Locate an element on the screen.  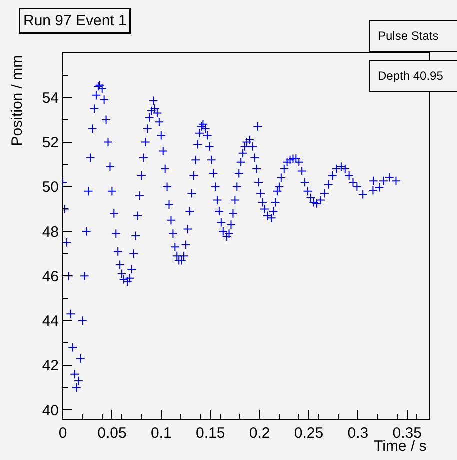
y-tick-label: 46 is located at coordinates (50, 277).